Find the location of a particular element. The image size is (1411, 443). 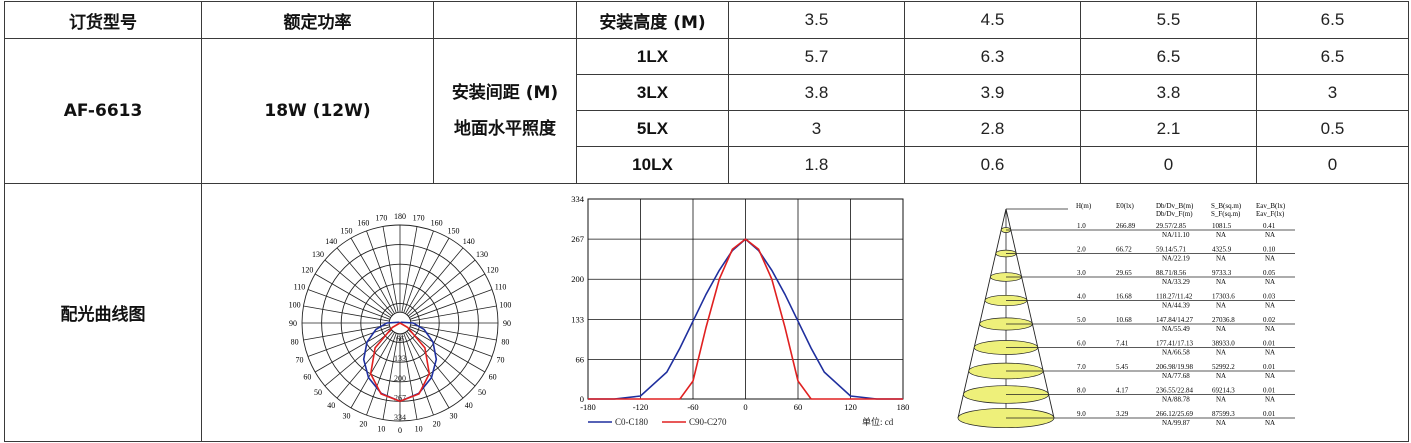

cell-db-1: 266.12/25.69 is located at coordinates (1174, 414).